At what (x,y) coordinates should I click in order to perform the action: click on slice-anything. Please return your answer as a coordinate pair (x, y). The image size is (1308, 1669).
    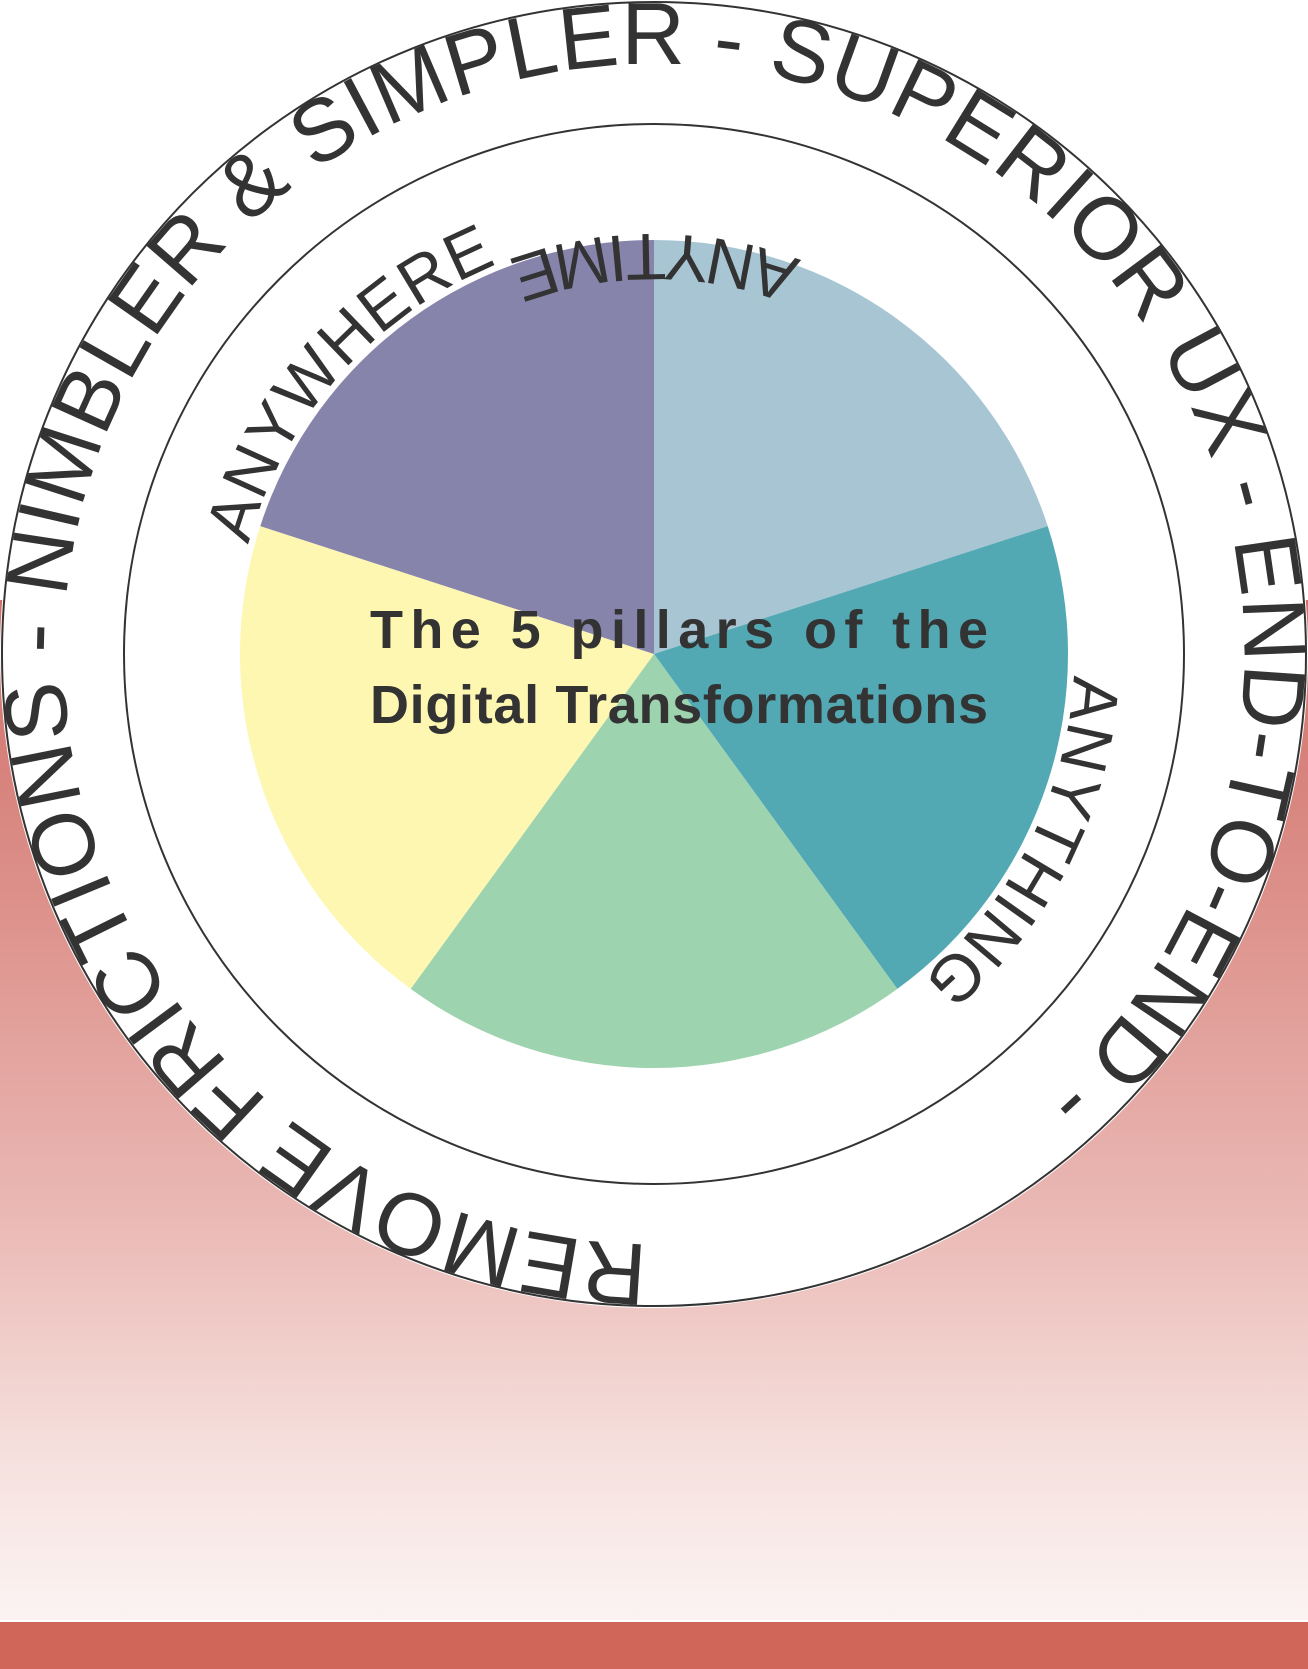
    Looking at the image, I should click on (851, 447).